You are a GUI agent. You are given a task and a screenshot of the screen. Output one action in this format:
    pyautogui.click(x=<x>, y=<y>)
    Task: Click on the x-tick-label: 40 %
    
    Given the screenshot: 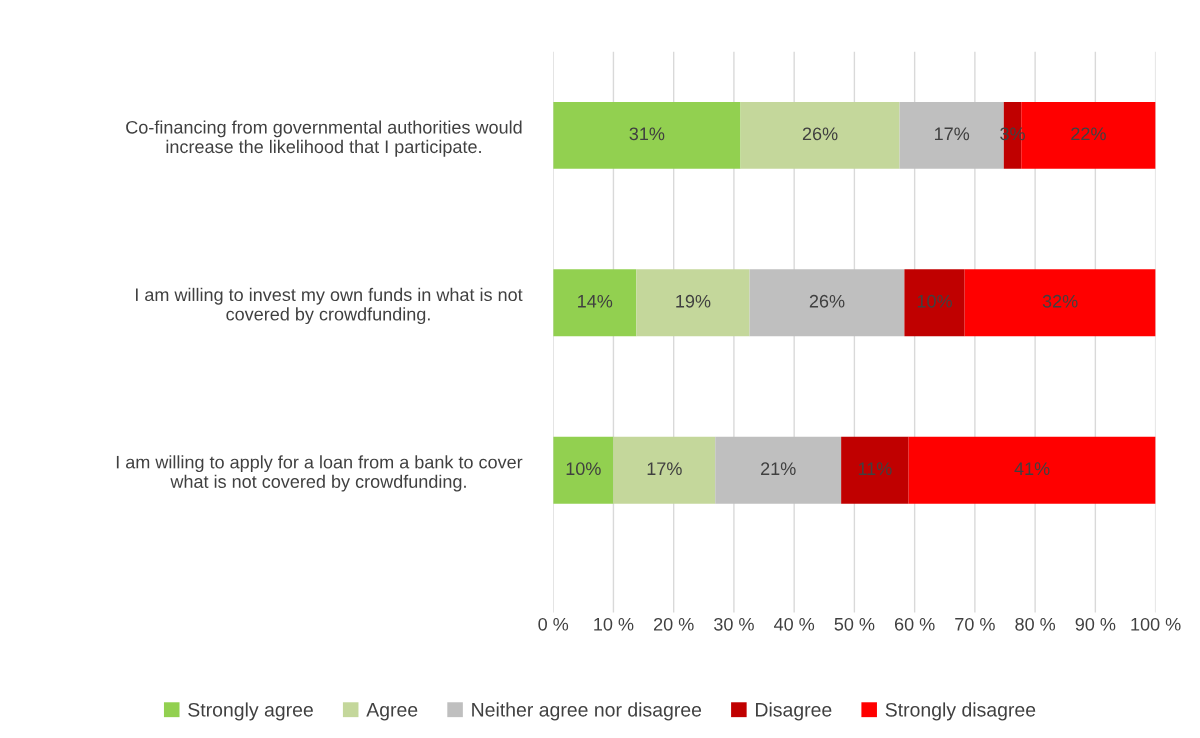 What is the action you would take?
    pyautogui.click(x=794, y=624)
    